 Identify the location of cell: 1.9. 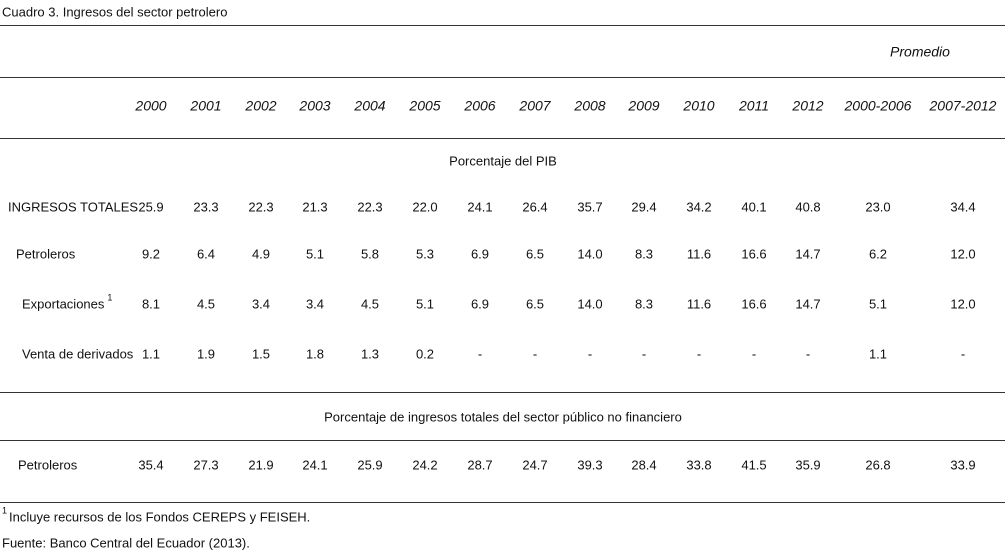
(206, 353).